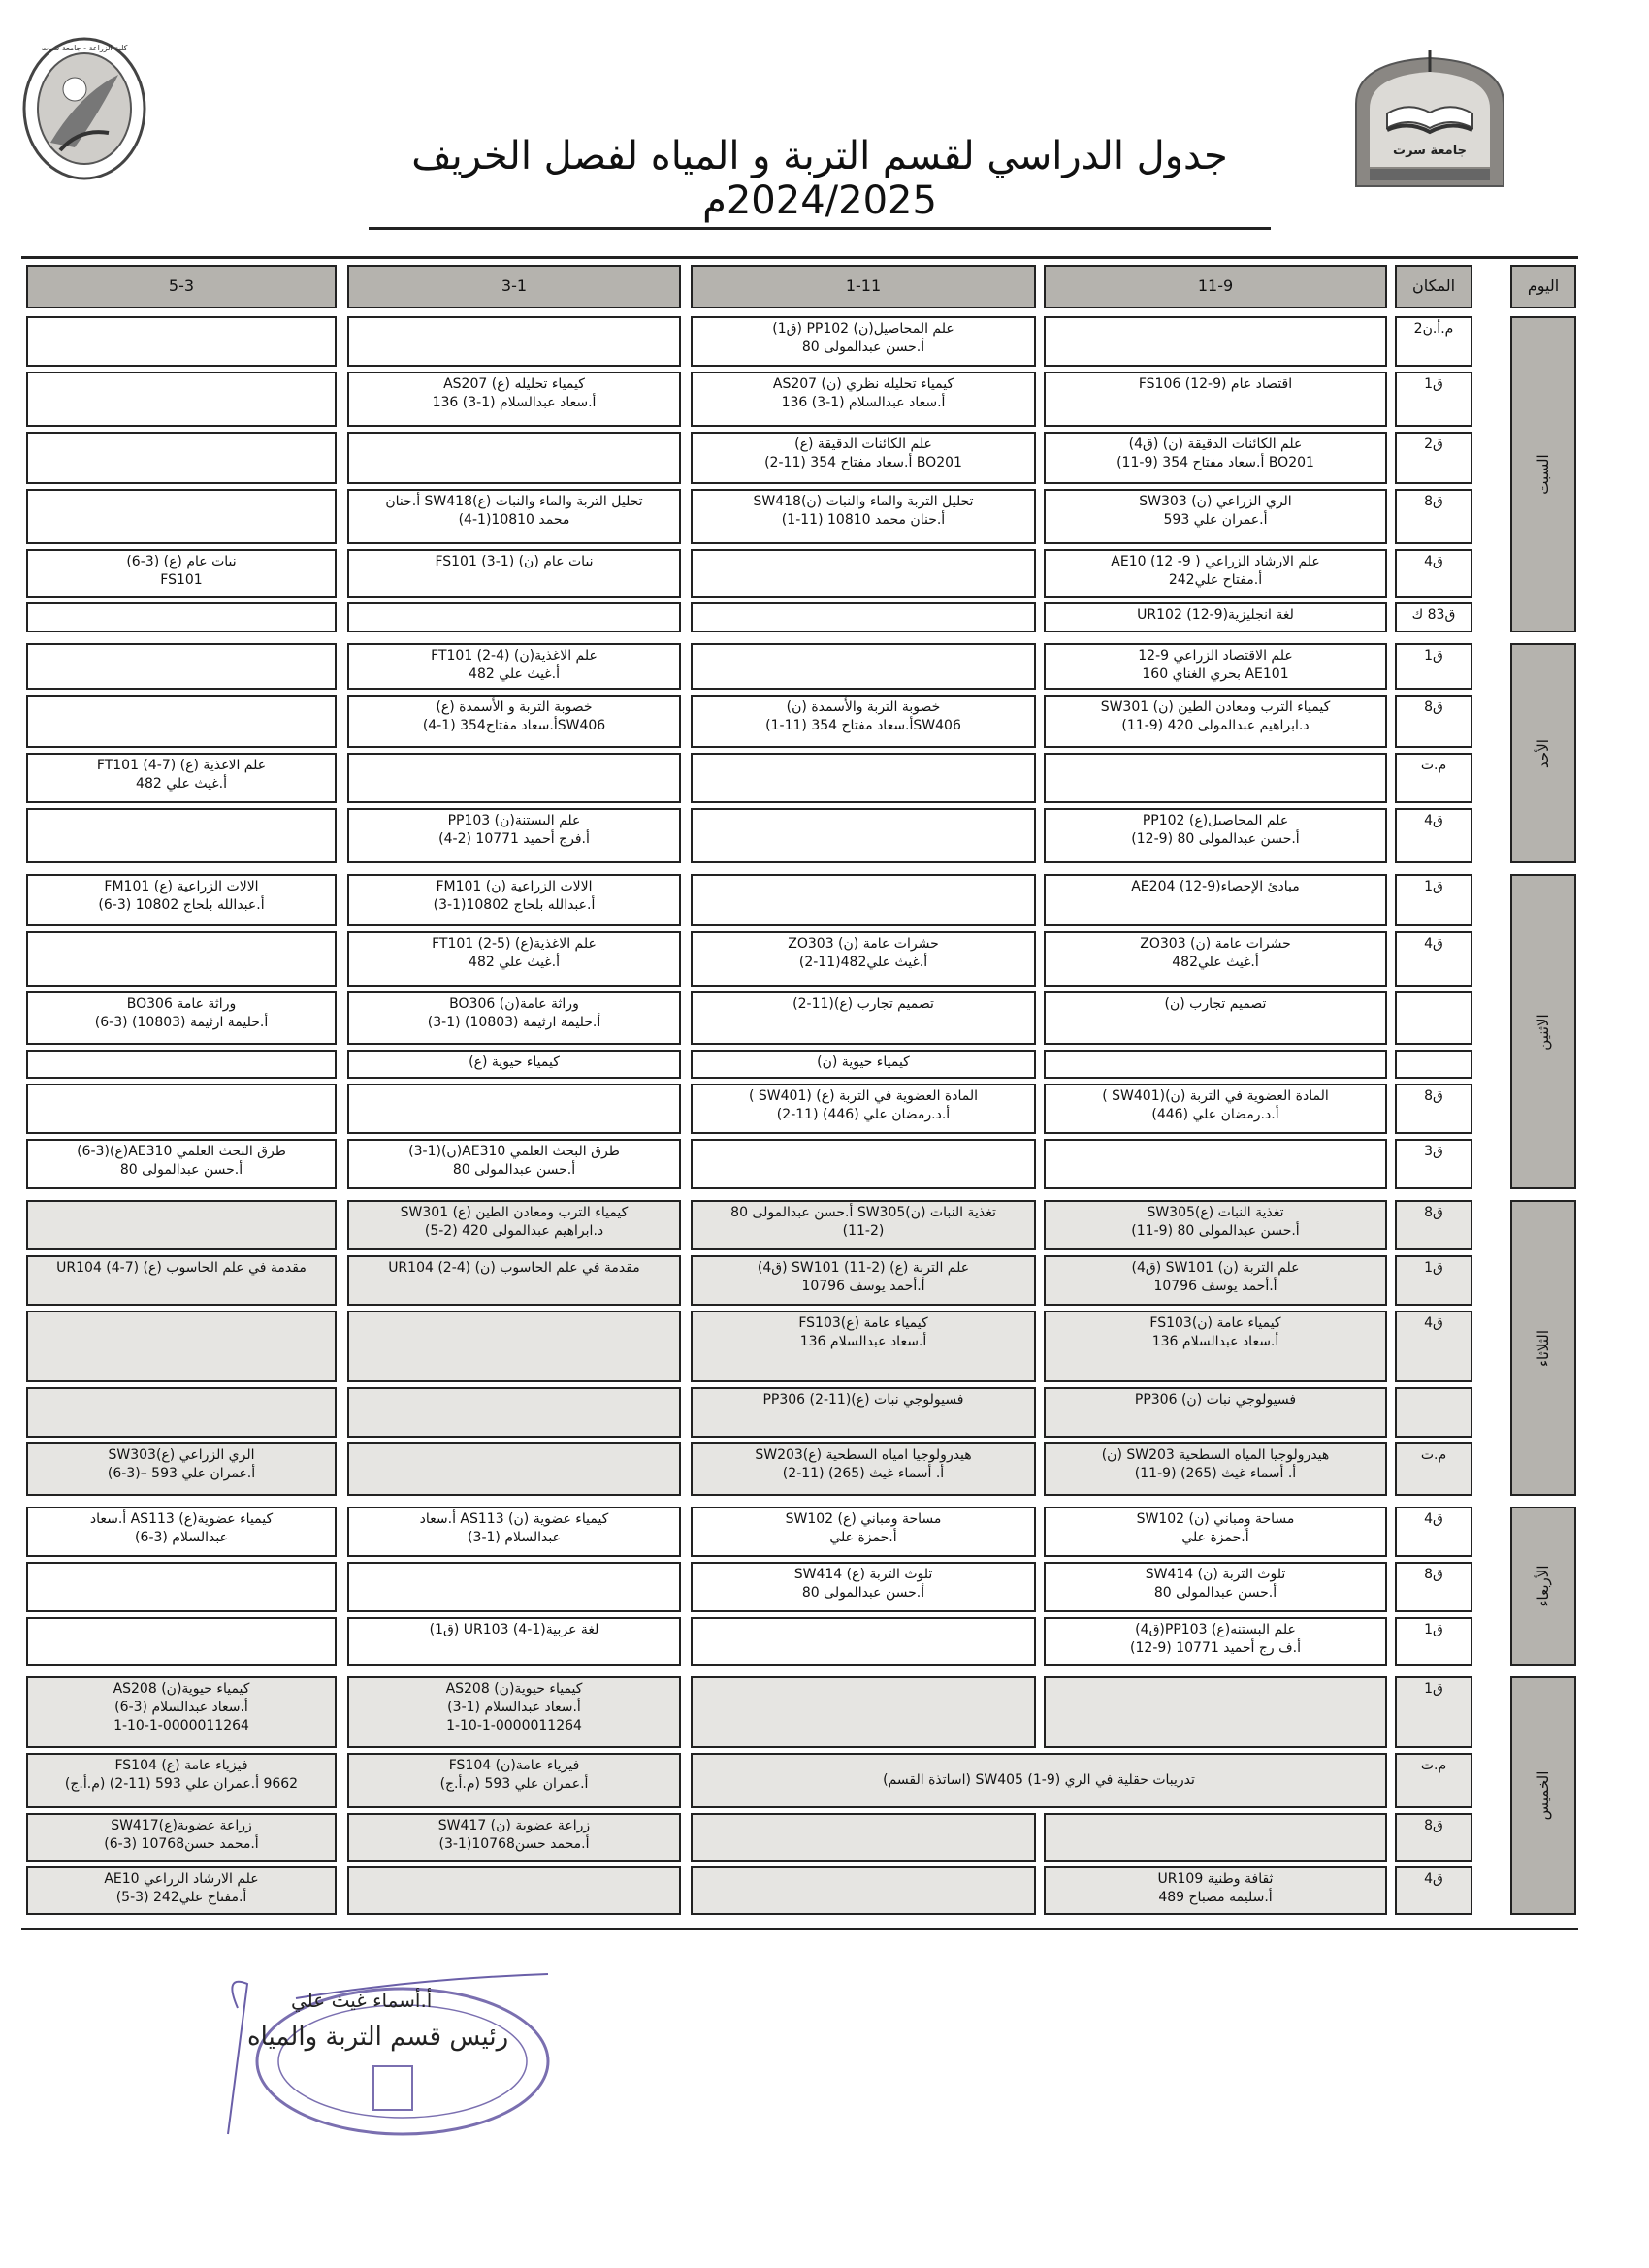  What do you see at coordinates (863, 1268) in the screenshot?
I see `class-line: علم التربة (ع) SW101 (11-2) (ق4)` at bounding box center [863, 1268].